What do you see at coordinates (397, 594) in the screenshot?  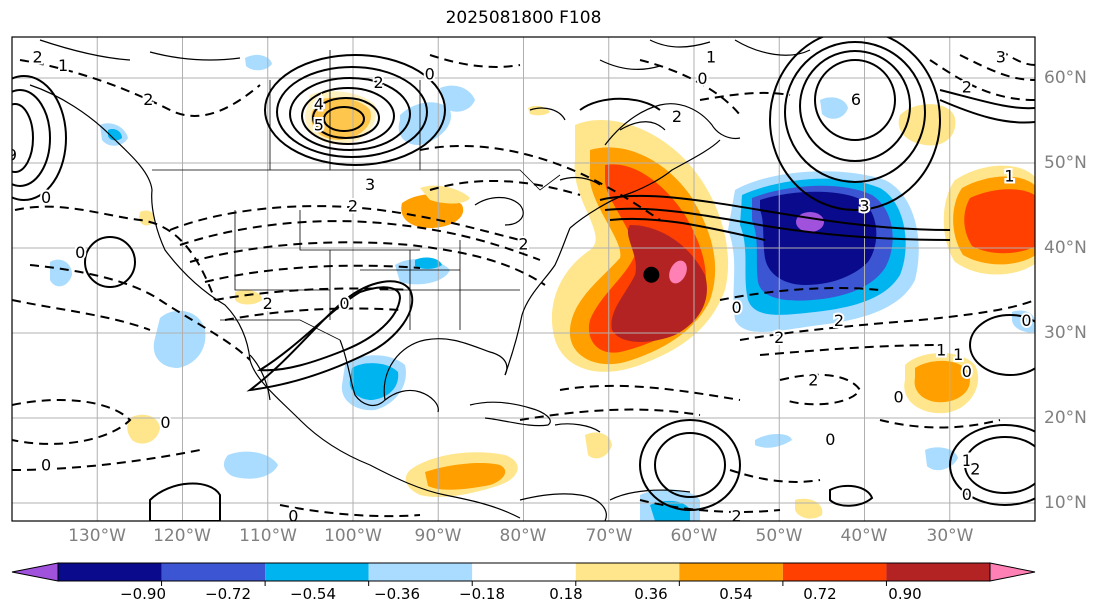 I see `colorbar-tick-label: −0.36` at bounding box center [397, 594].